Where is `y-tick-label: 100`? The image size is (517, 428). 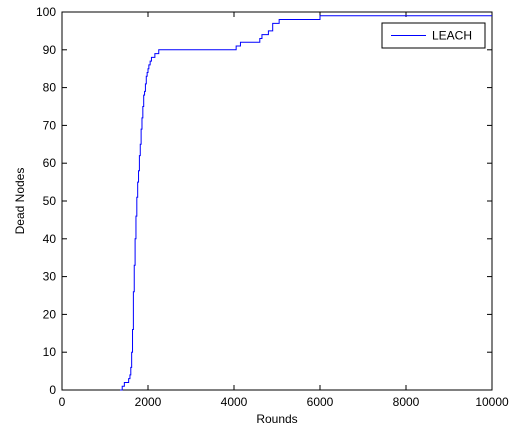 y-tick-label: 100 is located at coordinates (46, 12).